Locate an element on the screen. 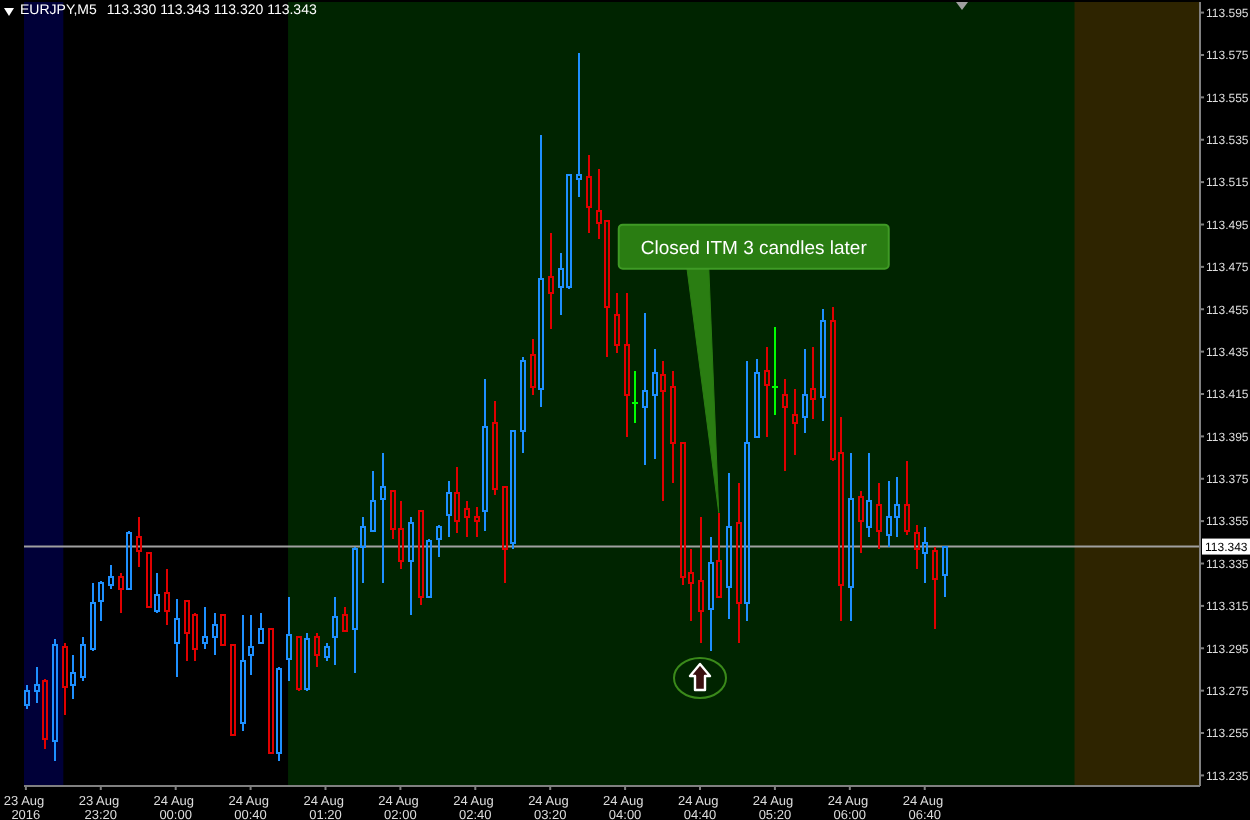  annotation: Closed ITM 3 candles later is located at coordinates (753, 248).